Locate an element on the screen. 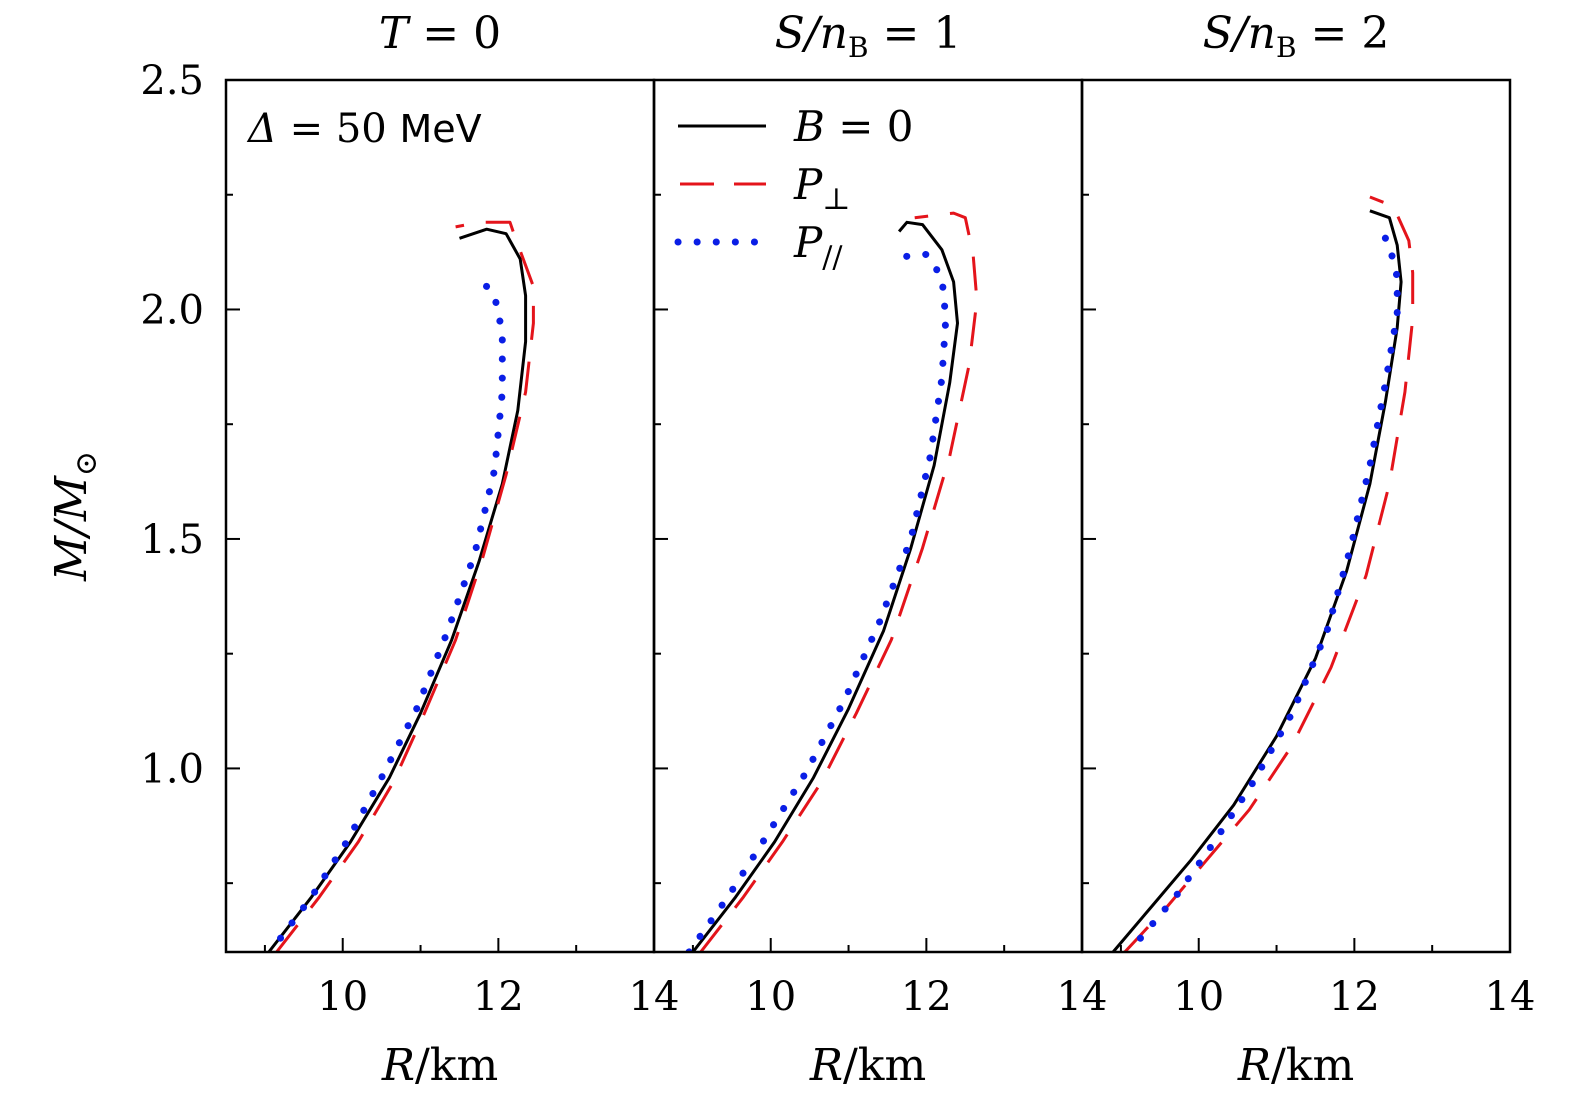  y-tick-label: 2.0 is located at coordinates (172, 310).